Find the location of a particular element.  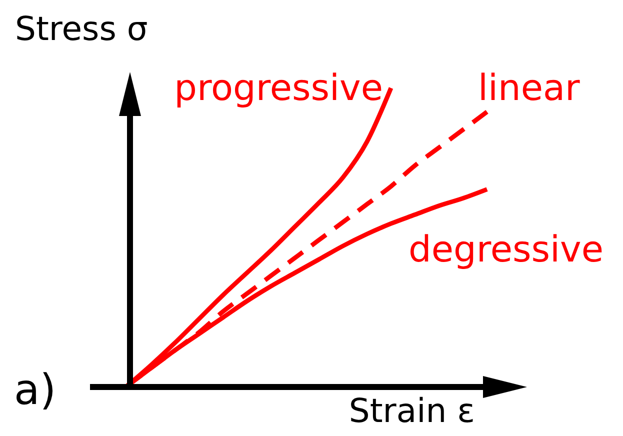

y-axis-title: Stress σ is located at coordinates (81, 28).